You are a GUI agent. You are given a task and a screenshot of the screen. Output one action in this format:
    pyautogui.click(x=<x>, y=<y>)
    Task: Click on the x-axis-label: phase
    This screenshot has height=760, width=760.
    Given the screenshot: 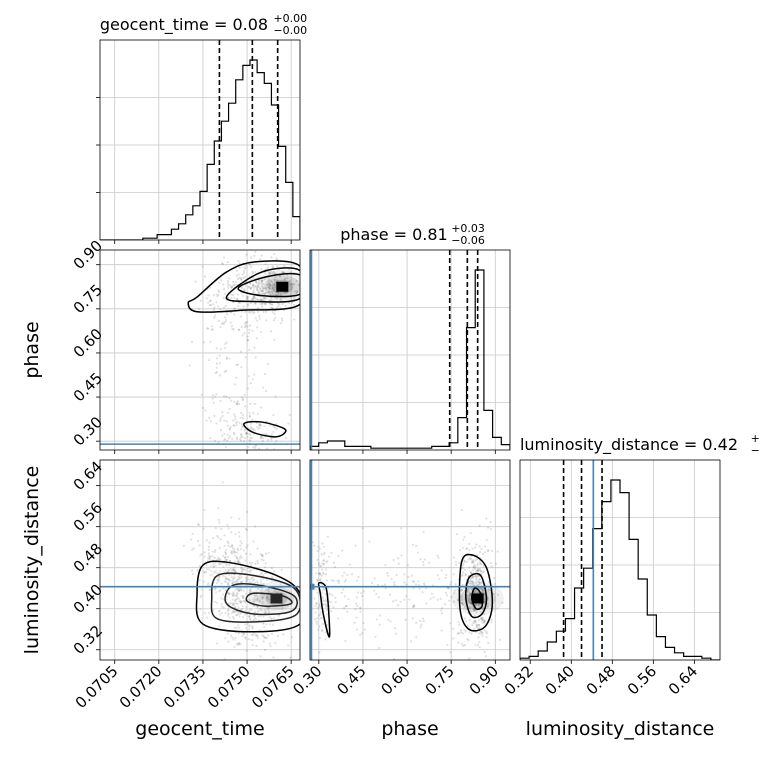 What is the action you would take?
    pyautogui.click(x=409, y=729)
    